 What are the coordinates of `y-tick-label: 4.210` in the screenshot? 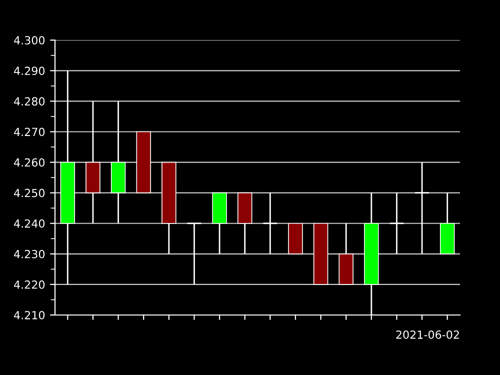 It's located at (29, 315).